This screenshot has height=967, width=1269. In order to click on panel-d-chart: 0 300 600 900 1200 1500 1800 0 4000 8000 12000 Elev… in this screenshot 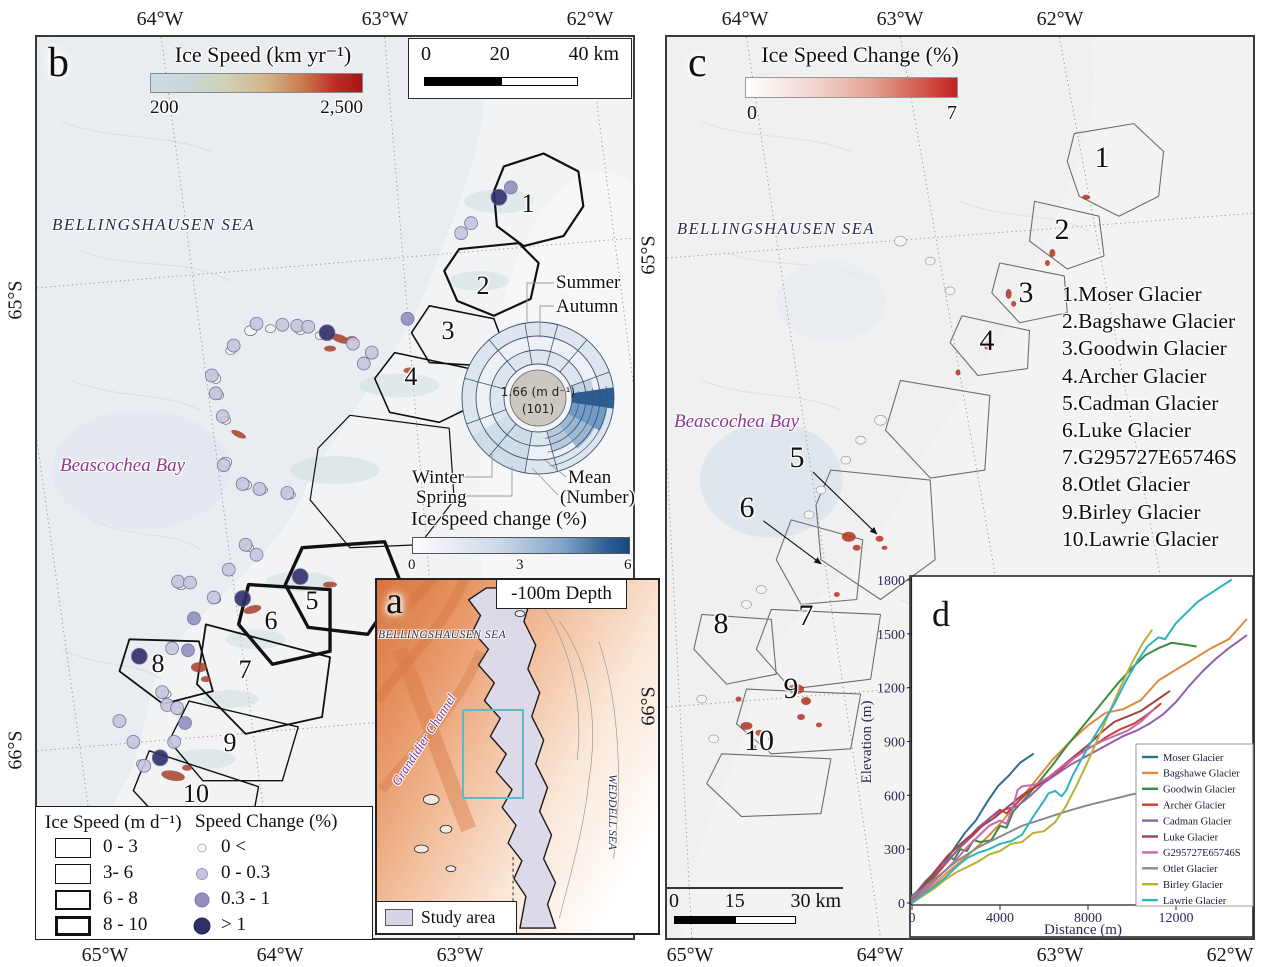, I will do `click(1057, 758)`.